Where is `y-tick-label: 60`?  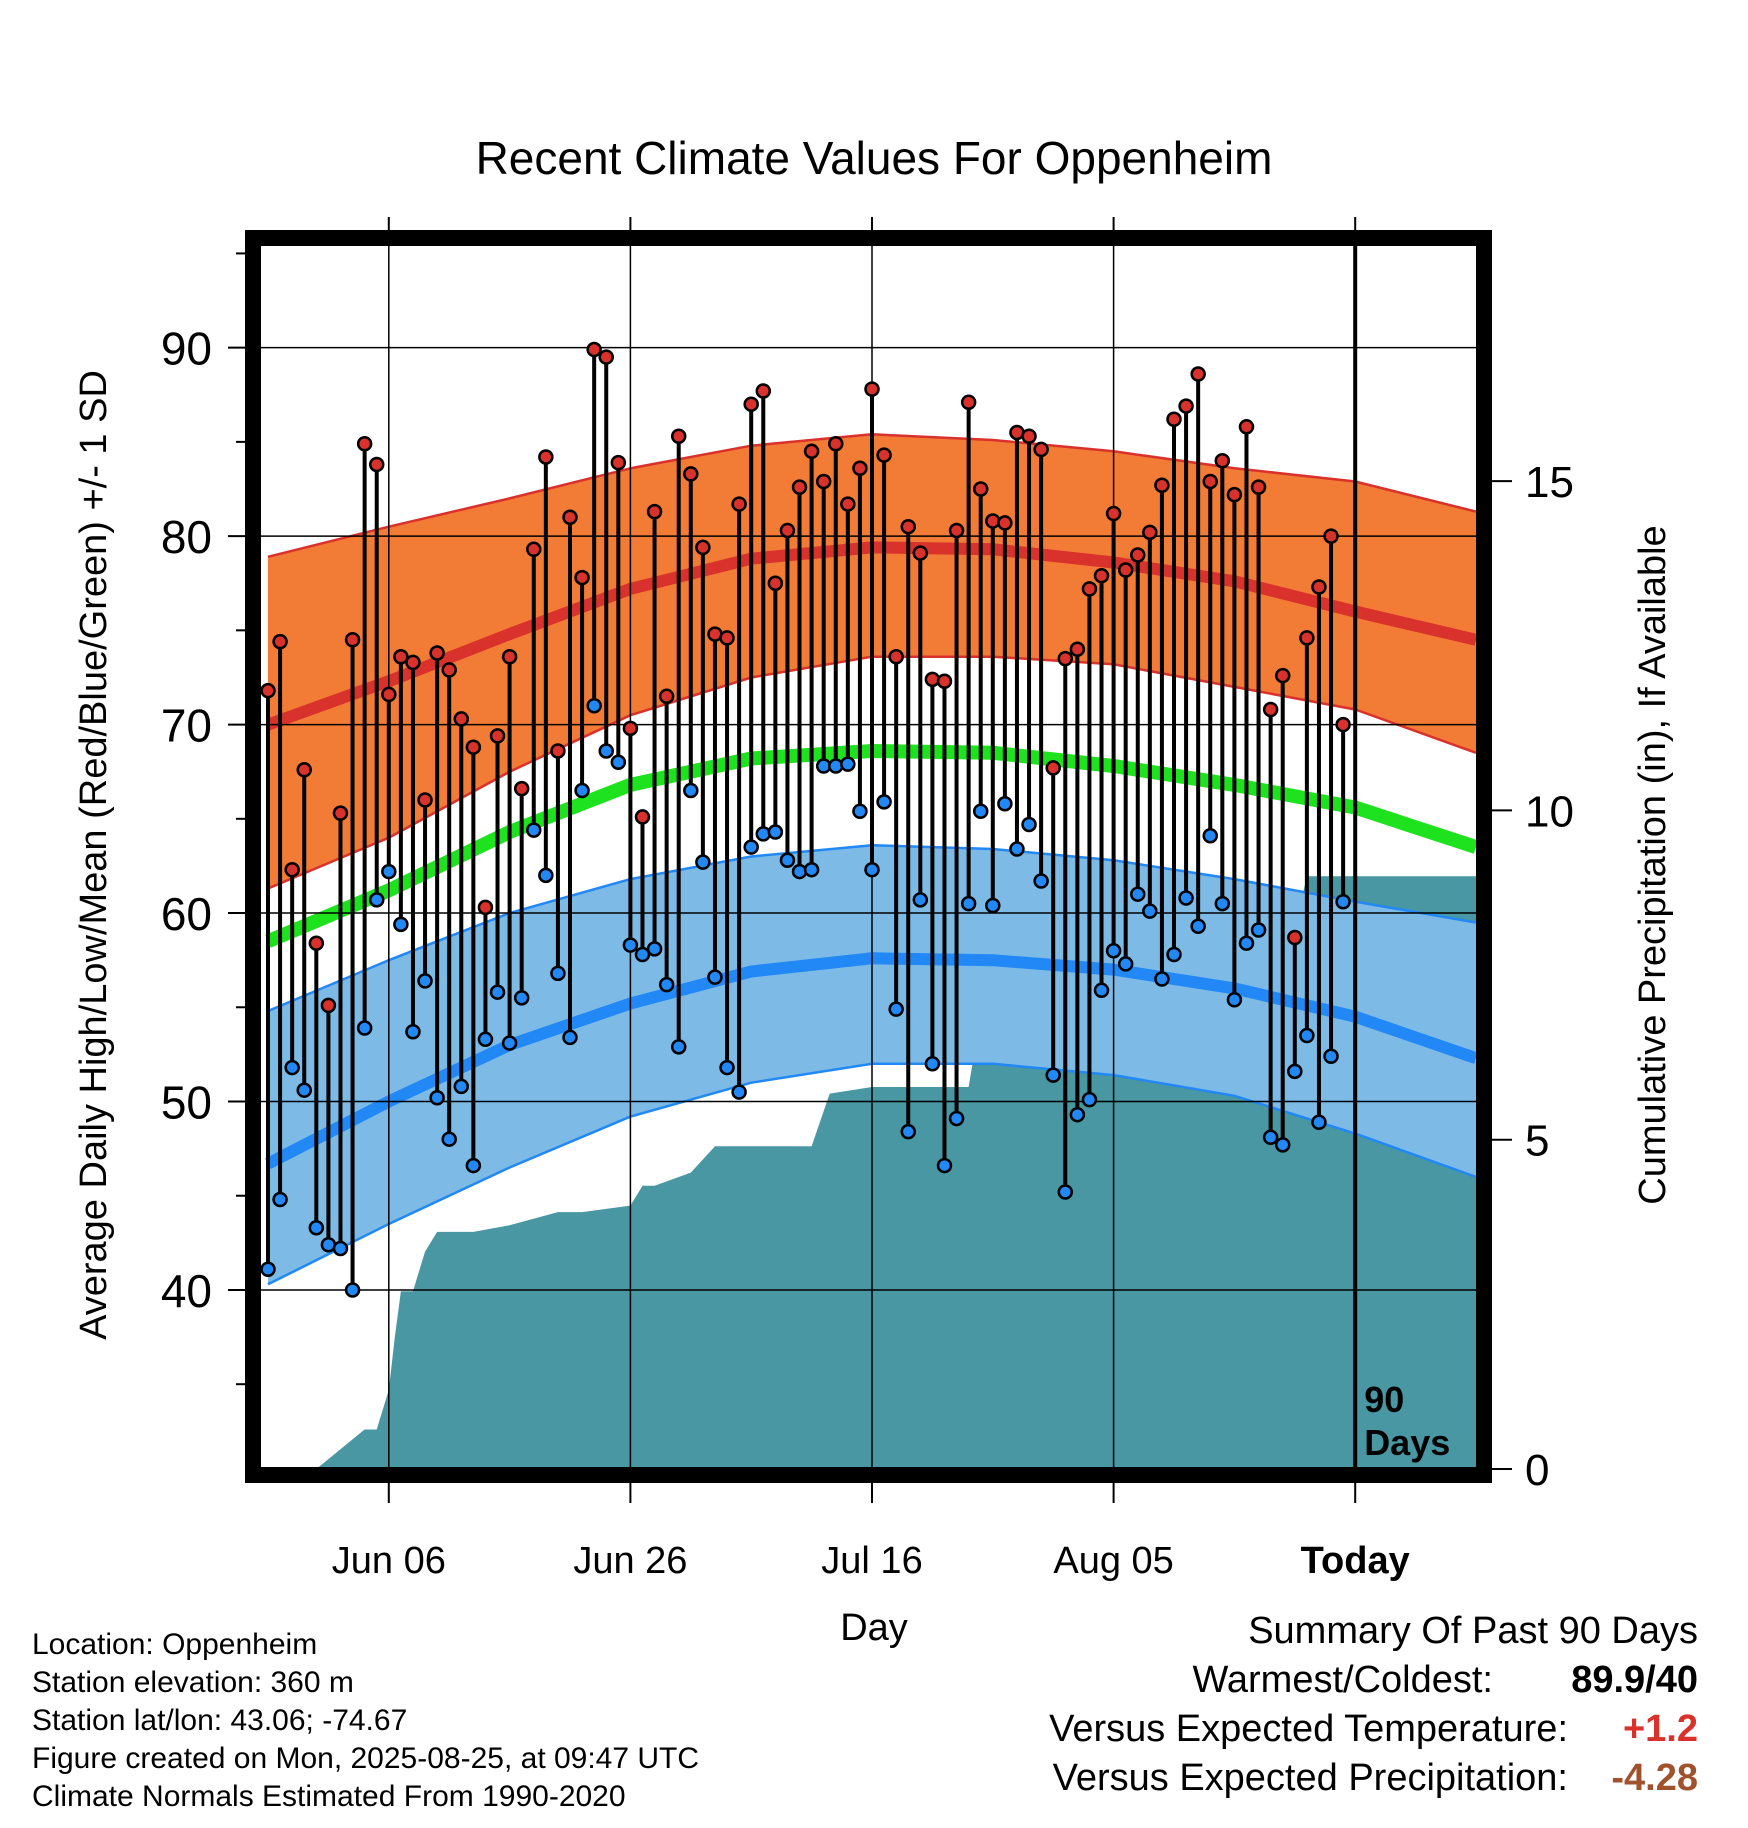
y-tick-label: 60 is located at coordinates (186, 914).